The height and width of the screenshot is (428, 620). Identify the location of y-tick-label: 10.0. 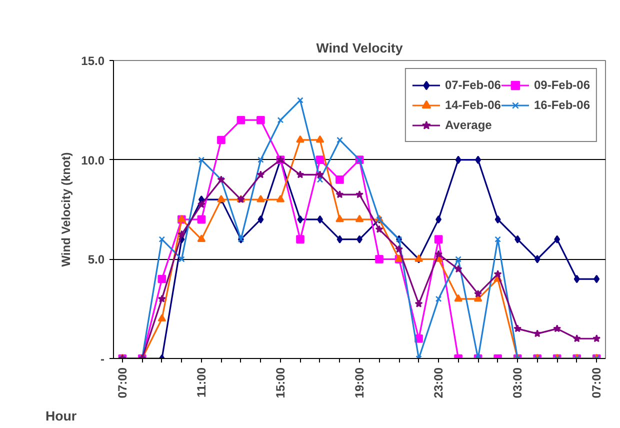
(93, 160).